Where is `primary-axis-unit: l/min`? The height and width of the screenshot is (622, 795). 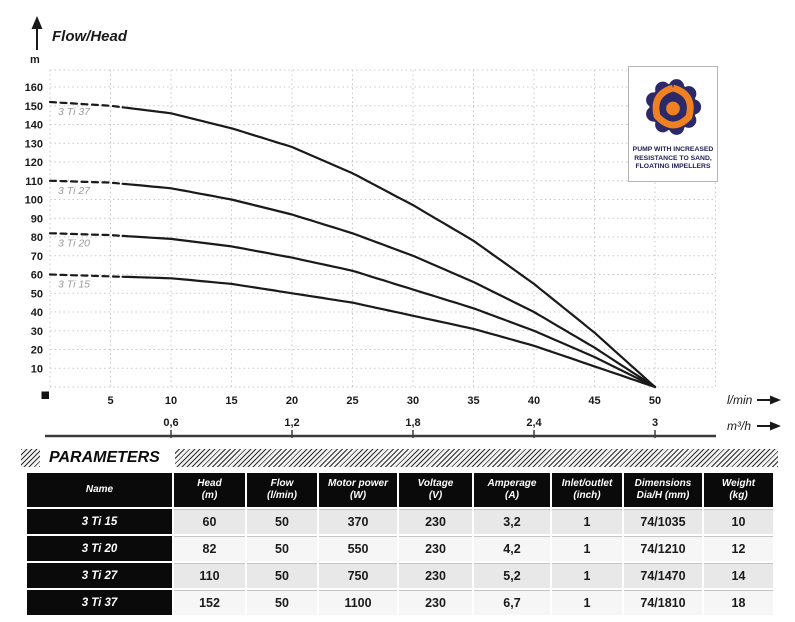 primary-axis-unit: l/min is located at coordinates (740, 400).